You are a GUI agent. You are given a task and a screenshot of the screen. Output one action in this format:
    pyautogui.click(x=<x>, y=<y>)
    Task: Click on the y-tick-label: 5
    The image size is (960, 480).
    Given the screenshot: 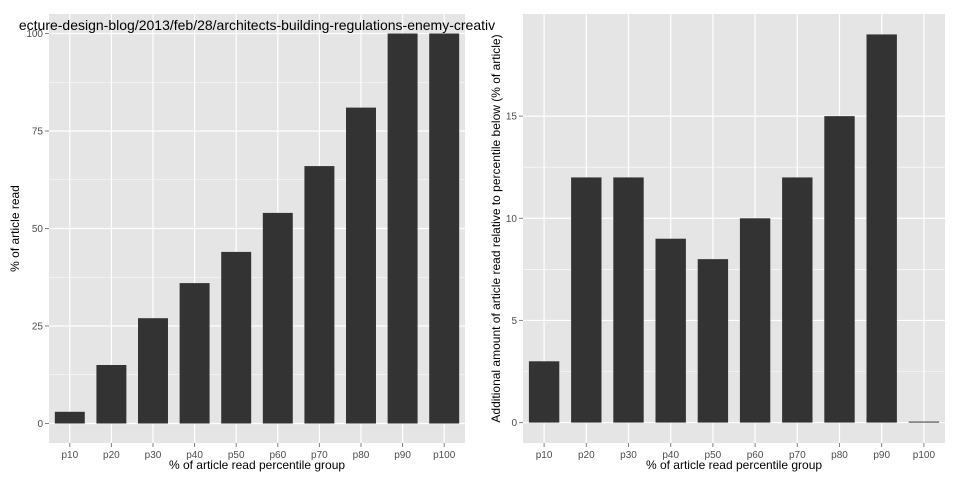 What is the action you would take?
    pyautogui.click(x=514, y=321)
    